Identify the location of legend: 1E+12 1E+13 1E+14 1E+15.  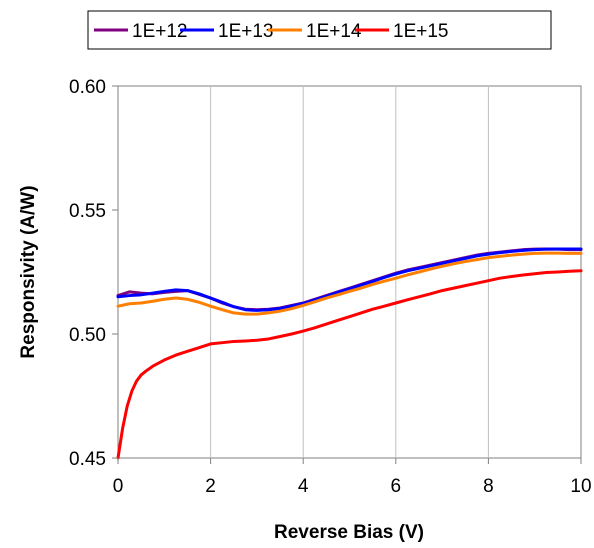
(319, 30).